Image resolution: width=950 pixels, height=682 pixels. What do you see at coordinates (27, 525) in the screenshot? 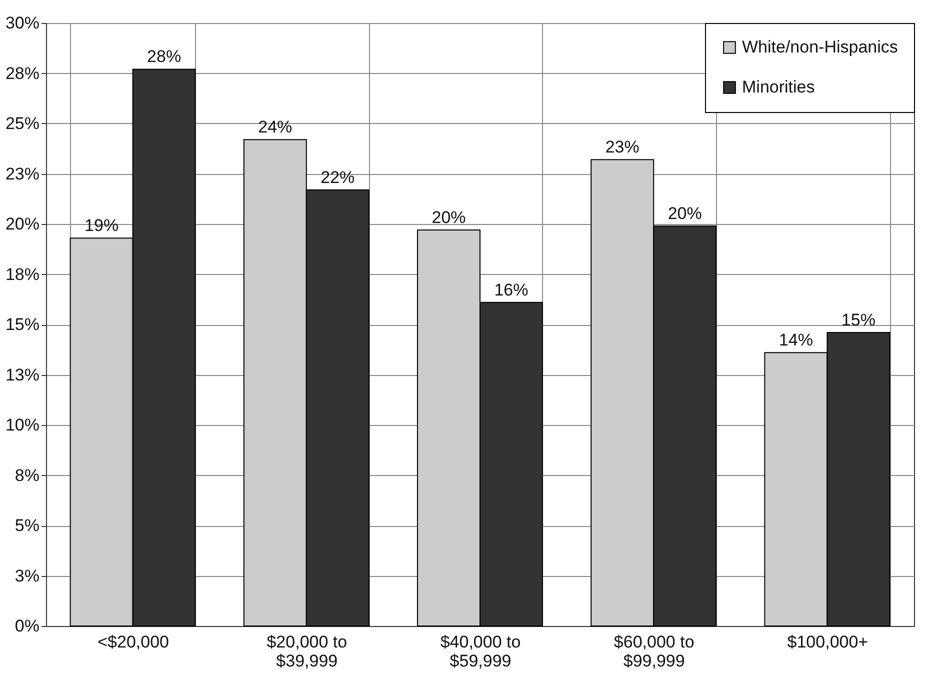
I see `y-tick-label: 5%` at bounding box center [27, 525].